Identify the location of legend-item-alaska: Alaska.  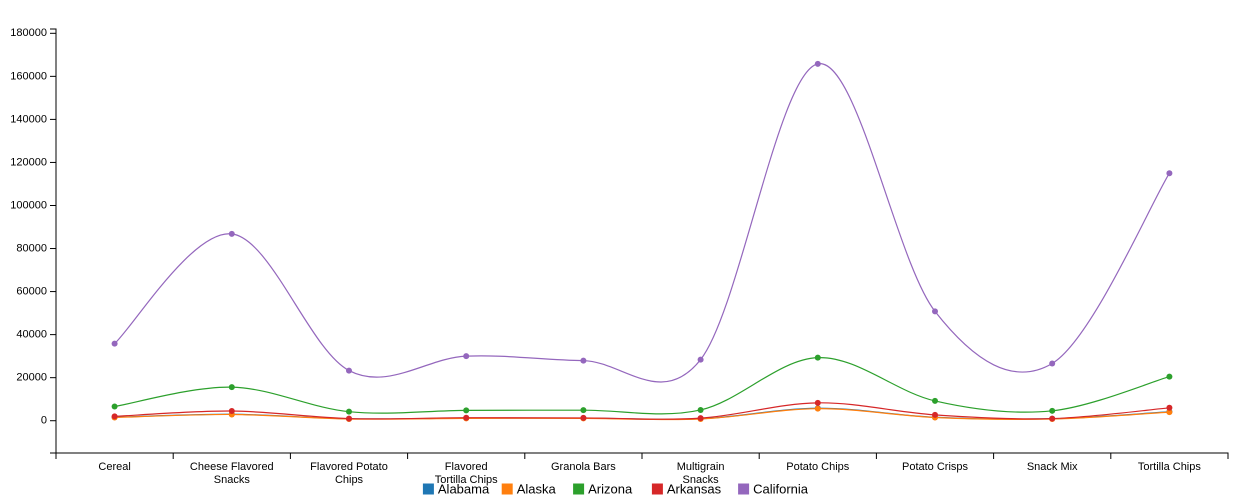
(529, 488).